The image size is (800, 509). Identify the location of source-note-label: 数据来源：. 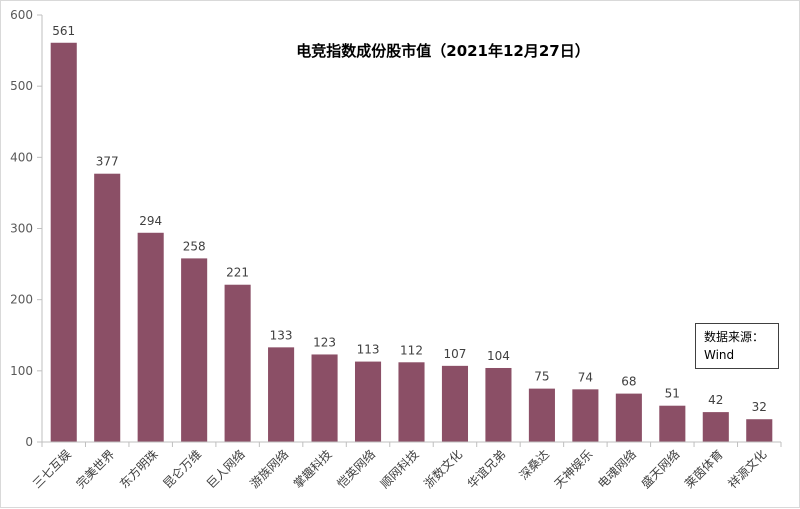
(734, 337).